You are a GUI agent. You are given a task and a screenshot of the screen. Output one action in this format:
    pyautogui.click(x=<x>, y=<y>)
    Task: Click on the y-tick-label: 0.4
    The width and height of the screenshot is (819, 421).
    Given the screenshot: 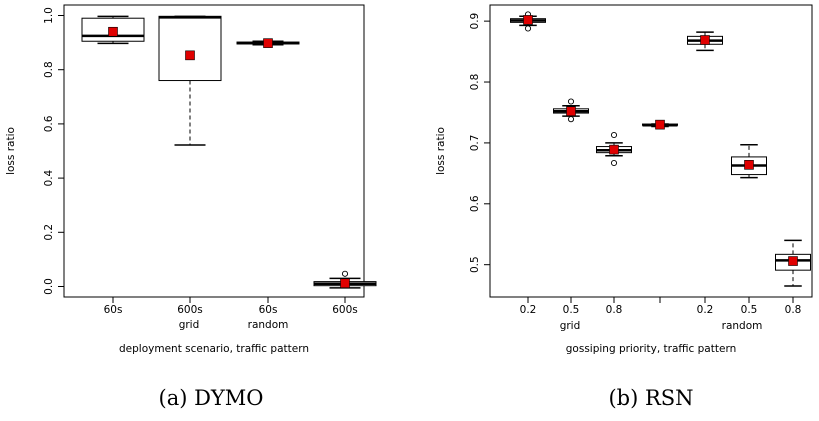 What is the action you would take?
    pyautogui.click(x=49, y=177)
    